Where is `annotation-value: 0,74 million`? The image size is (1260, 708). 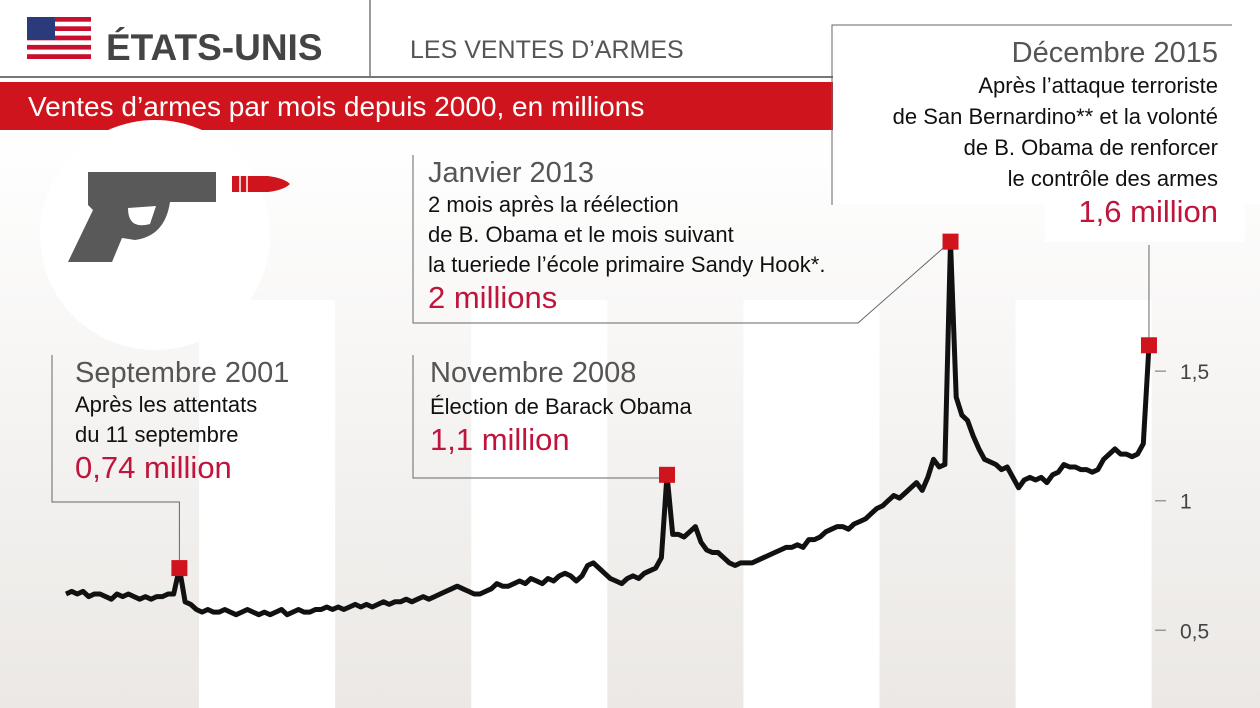
annotation-value: 0,74 million is located at coordinates (153, 467).